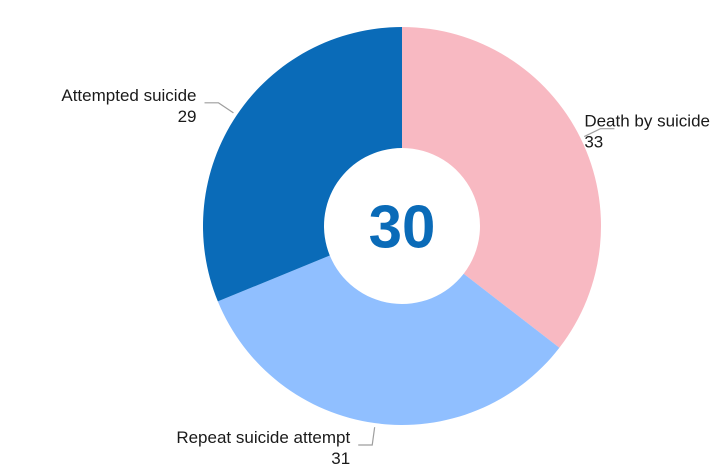 This screenshot has width=713, height=468. Describe the element at coordinates (187, 116) in the screenshot. I see `slice-value-attempted-suicide: 29` at that location.